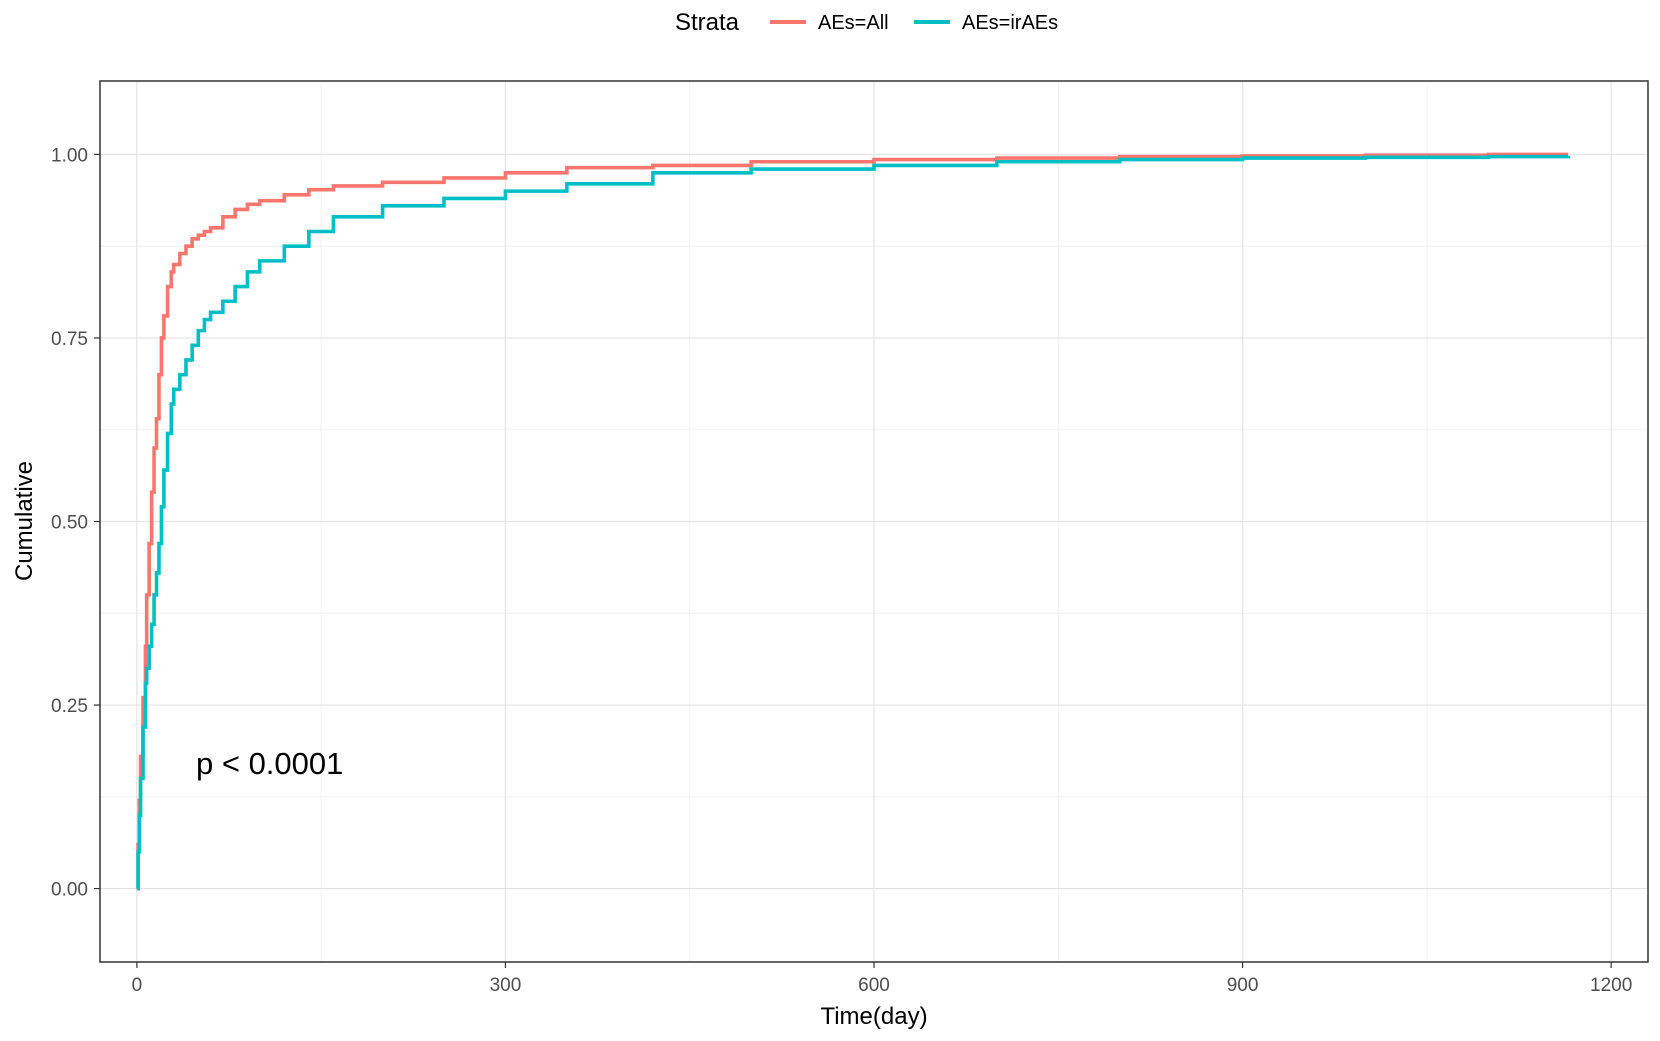 This screenshot has width=1660, height=1041. I want to click on y-tick-label: 0.75, so click(69, 339).